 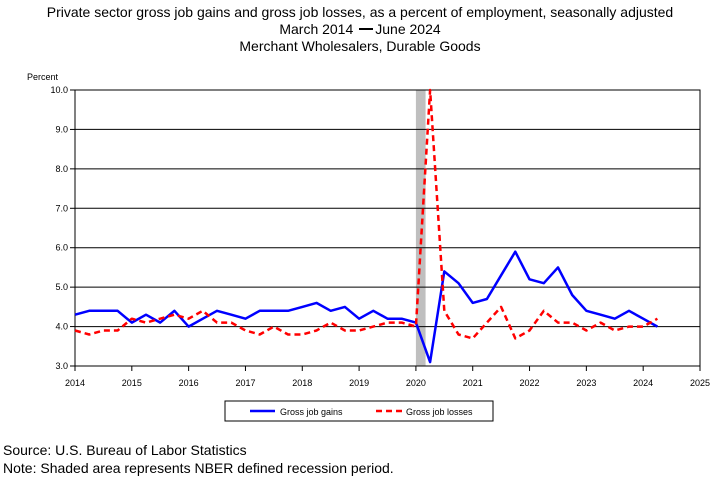 I want to click on chart-subtitle-industry: Merchant Wholesalers, Durable Goods, so click(x=360, y=46).